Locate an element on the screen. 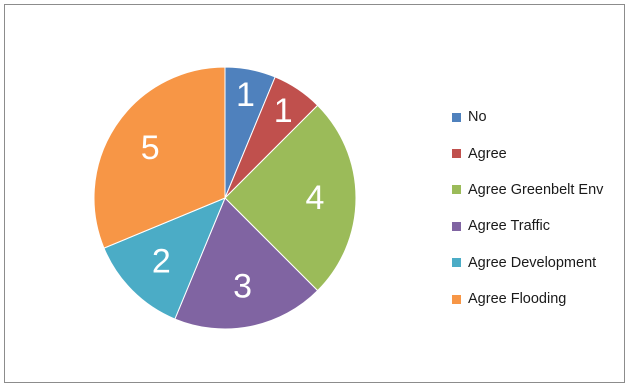  pie-slice-agree-traffic is located at coordinates (246, 263).